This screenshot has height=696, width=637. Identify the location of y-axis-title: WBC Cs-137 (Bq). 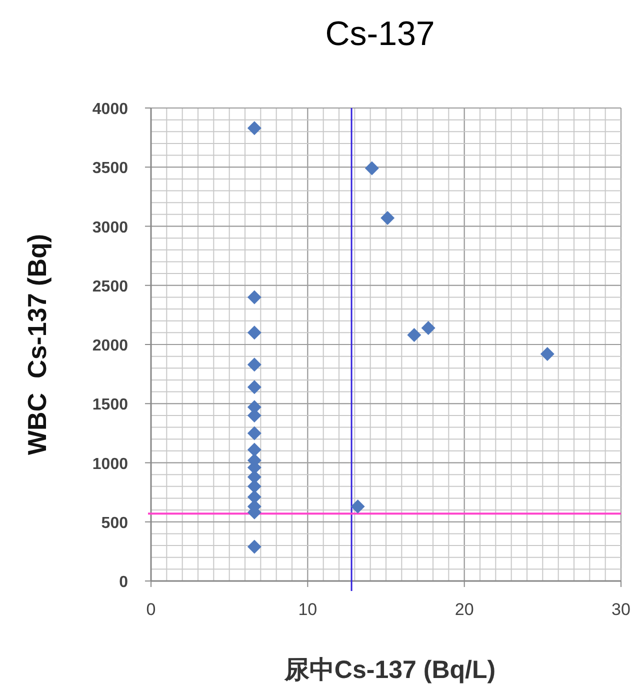
(37, 345).